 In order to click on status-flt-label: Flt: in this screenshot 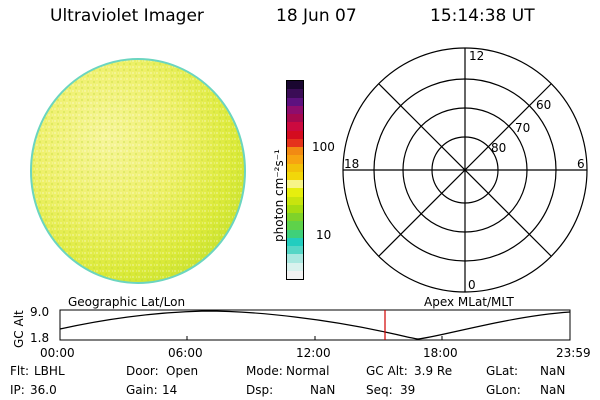, I will do `click(19, 371)`.